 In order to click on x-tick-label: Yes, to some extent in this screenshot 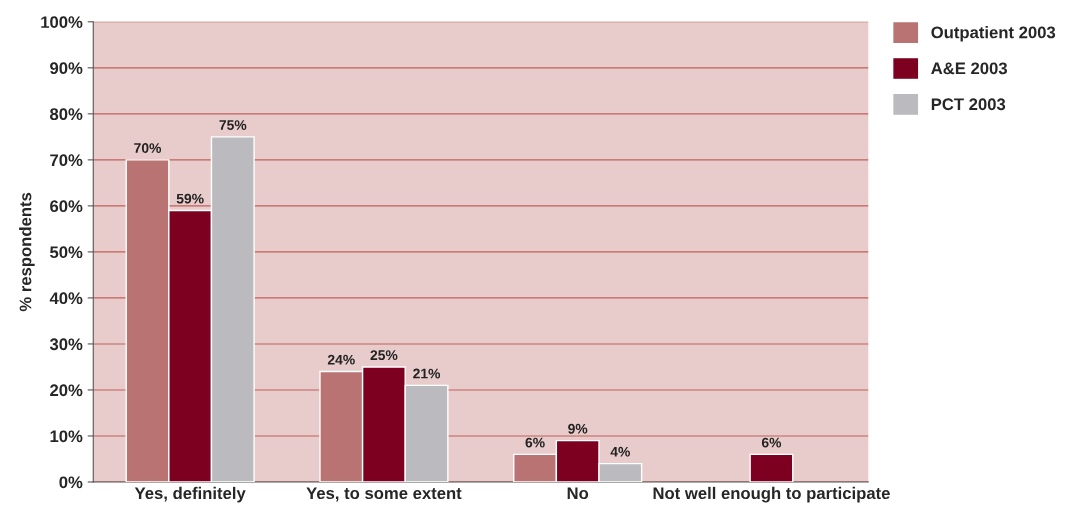, I will do `click(384, 494)`.